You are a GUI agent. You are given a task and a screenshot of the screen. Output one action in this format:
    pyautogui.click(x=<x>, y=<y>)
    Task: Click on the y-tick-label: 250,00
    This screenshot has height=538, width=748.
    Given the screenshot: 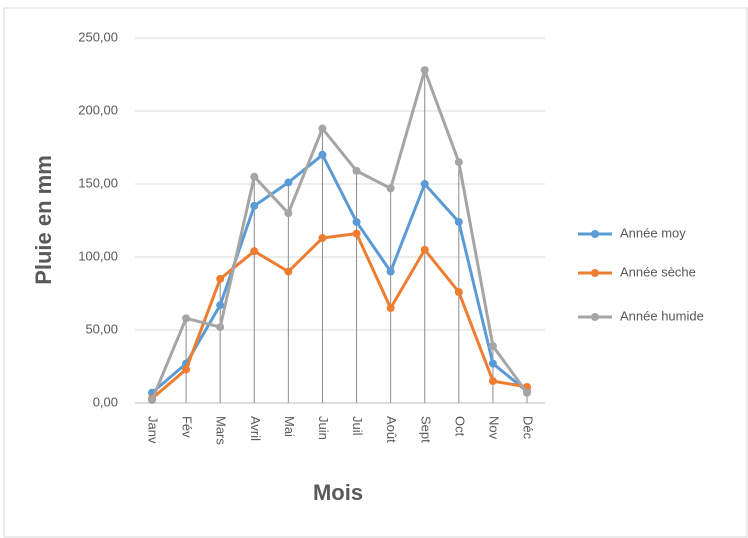 What is the action you would take?
    pyautogui.click(x=98, y=36)
    